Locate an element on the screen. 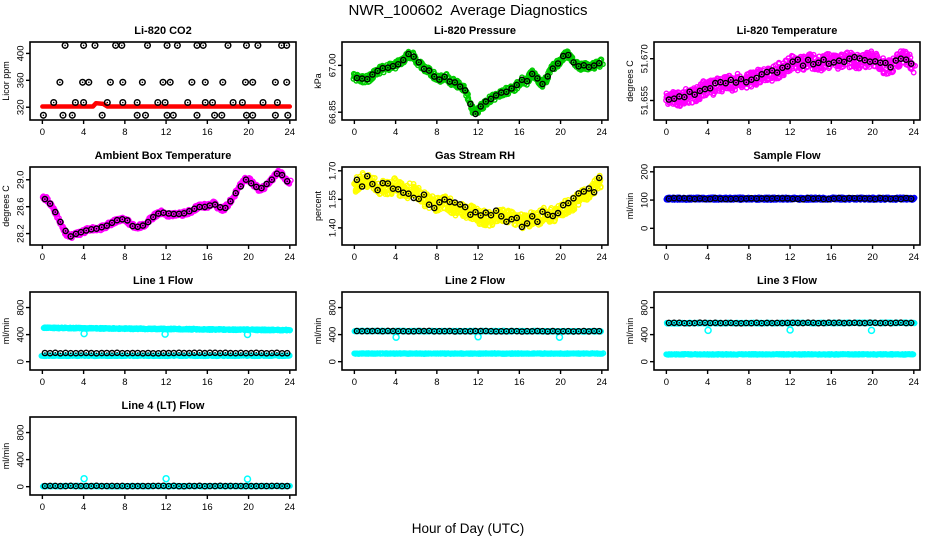 This screenshot has width=936, height=540. y-tick-label: 51.655 is located at coordinates (645, 100).